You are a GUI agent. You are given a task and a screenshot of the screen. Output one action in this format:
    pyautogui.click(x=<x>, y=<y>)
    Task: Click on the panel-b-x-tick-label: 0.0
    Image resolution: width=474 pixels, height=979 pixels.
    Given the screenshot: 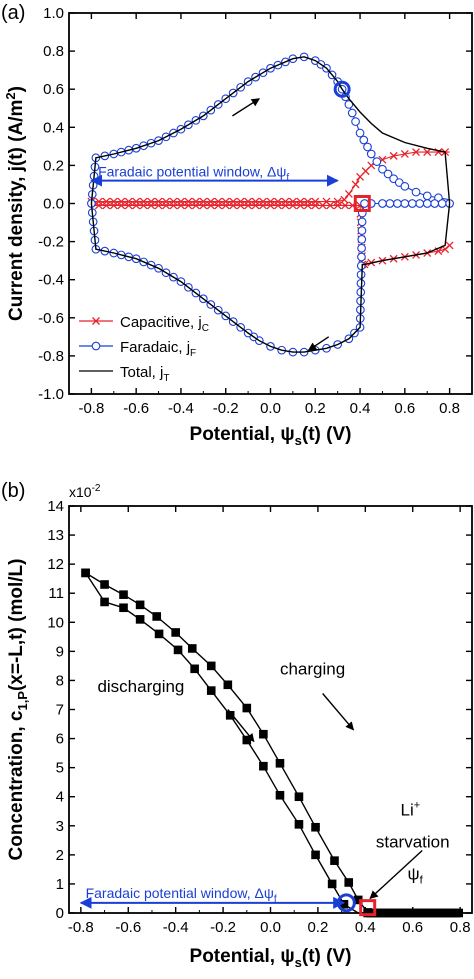 What is the action you would take?
    pyautogui.click(x=270, y=927)
    